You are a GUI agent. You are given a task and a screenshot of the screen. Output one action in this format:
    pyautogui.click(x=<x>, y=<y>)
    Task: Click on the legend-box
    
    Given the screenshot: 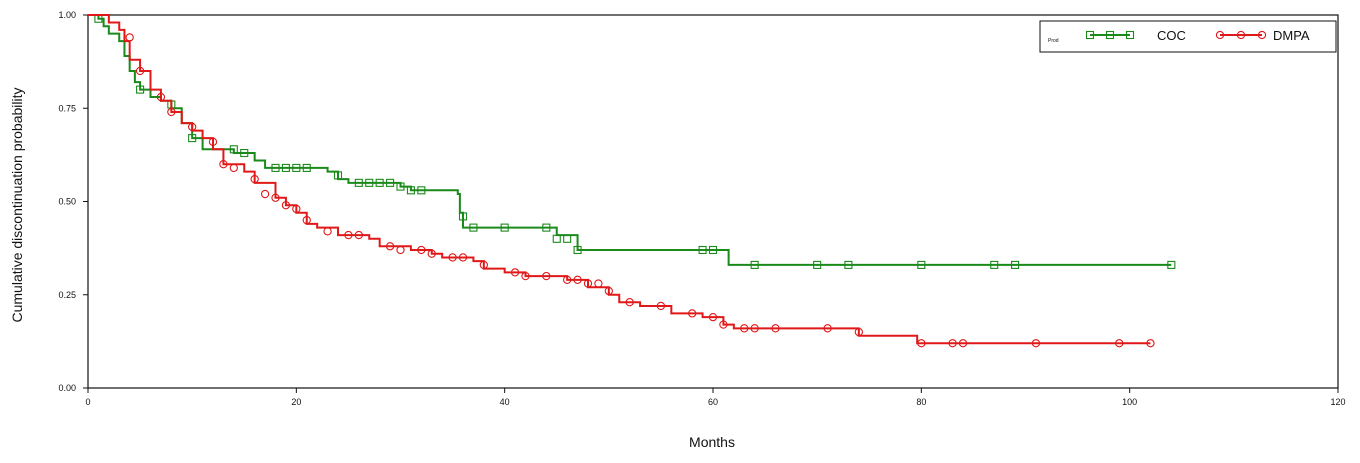 What is the action you would take?
    pyautogui.click(x=1188, y=36)
    